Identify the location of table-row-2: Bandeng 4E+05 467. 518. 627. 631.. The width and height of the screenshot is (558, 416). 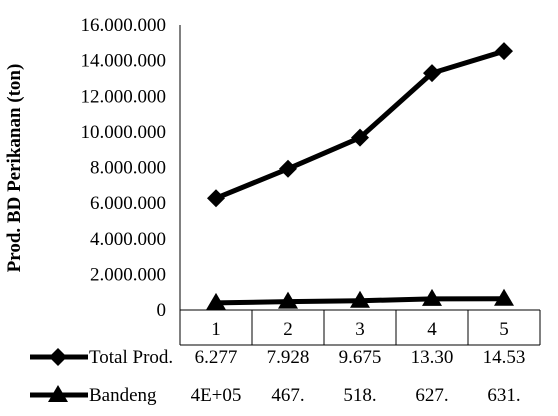
(275, 395).